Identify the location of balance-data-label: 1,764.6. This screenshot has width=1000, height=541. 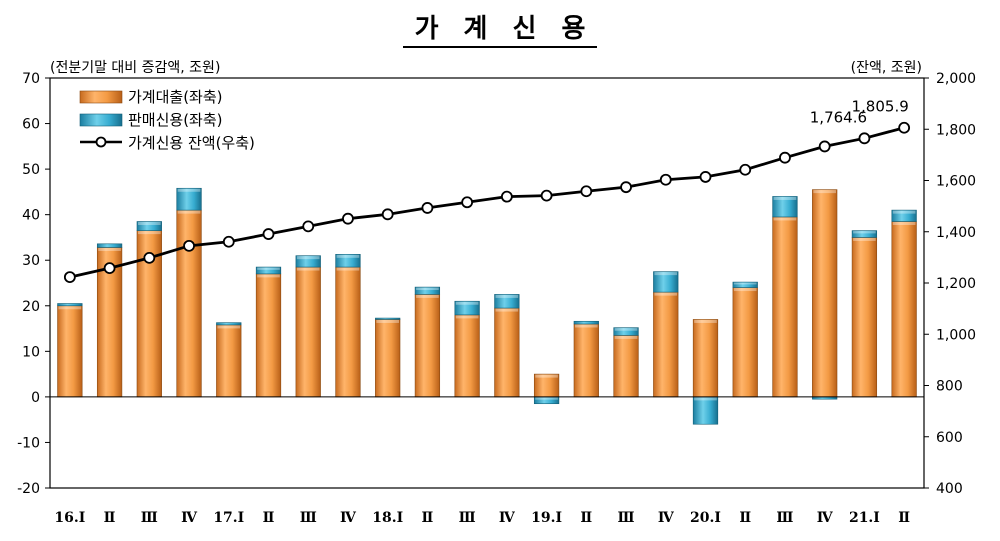
(838, 117).